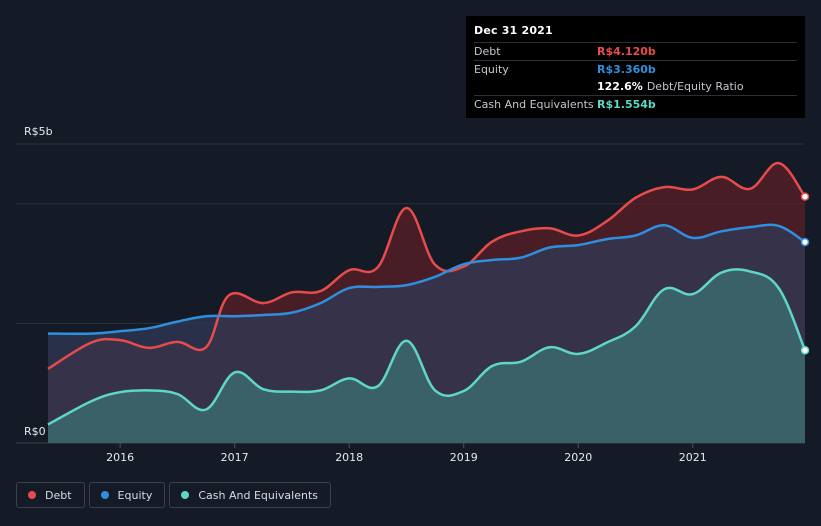 The height and width of the screenshot is (526, 821). What do you see at coordinates (693, 457) in the screenshot?
I see `x-tick-label: 2021` at bounding box center [693, 457].